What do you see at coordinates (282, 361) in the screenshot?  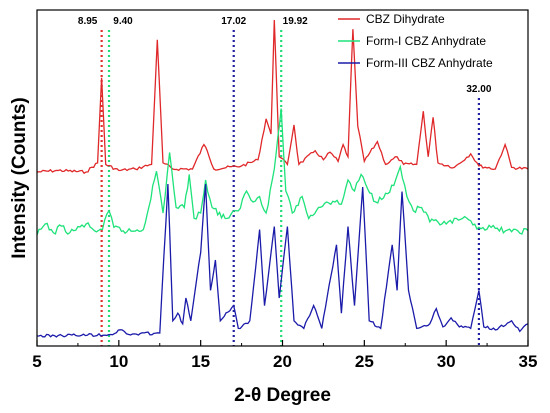 I see `x-tick-label-20: 20` at bounding box center [282, 361].